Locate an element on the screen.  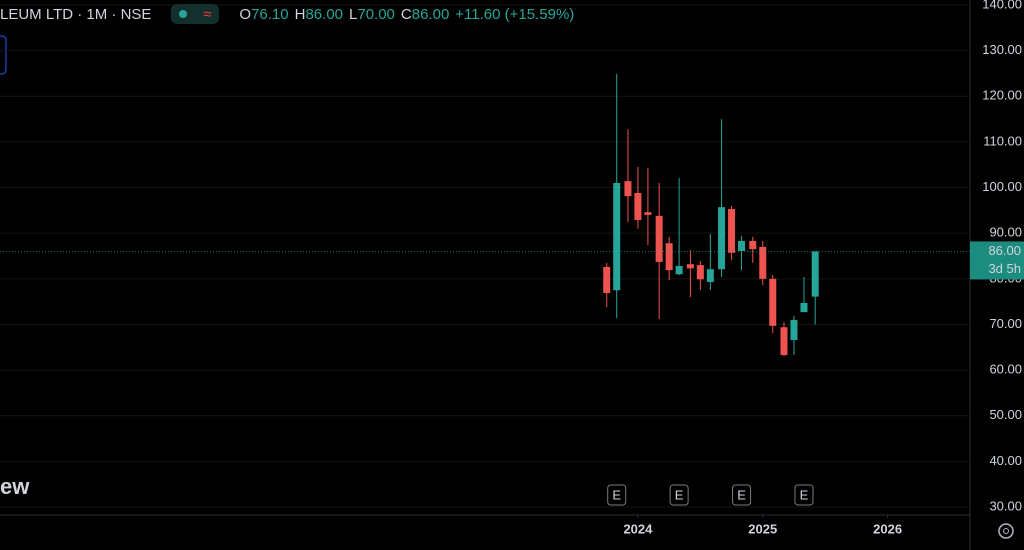
watermark: ew is located at coordinates (15, 486).